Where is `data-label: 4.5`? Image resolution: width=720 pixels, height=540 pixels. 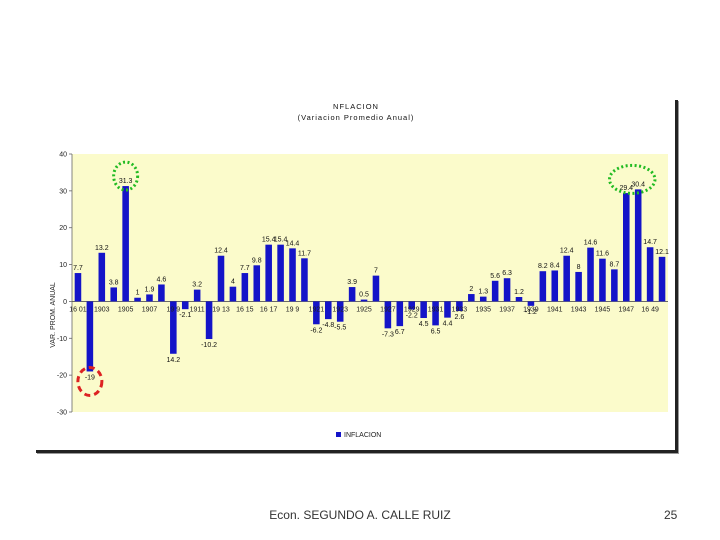 data-label: 4.5 is located at coordinates (424, 324).